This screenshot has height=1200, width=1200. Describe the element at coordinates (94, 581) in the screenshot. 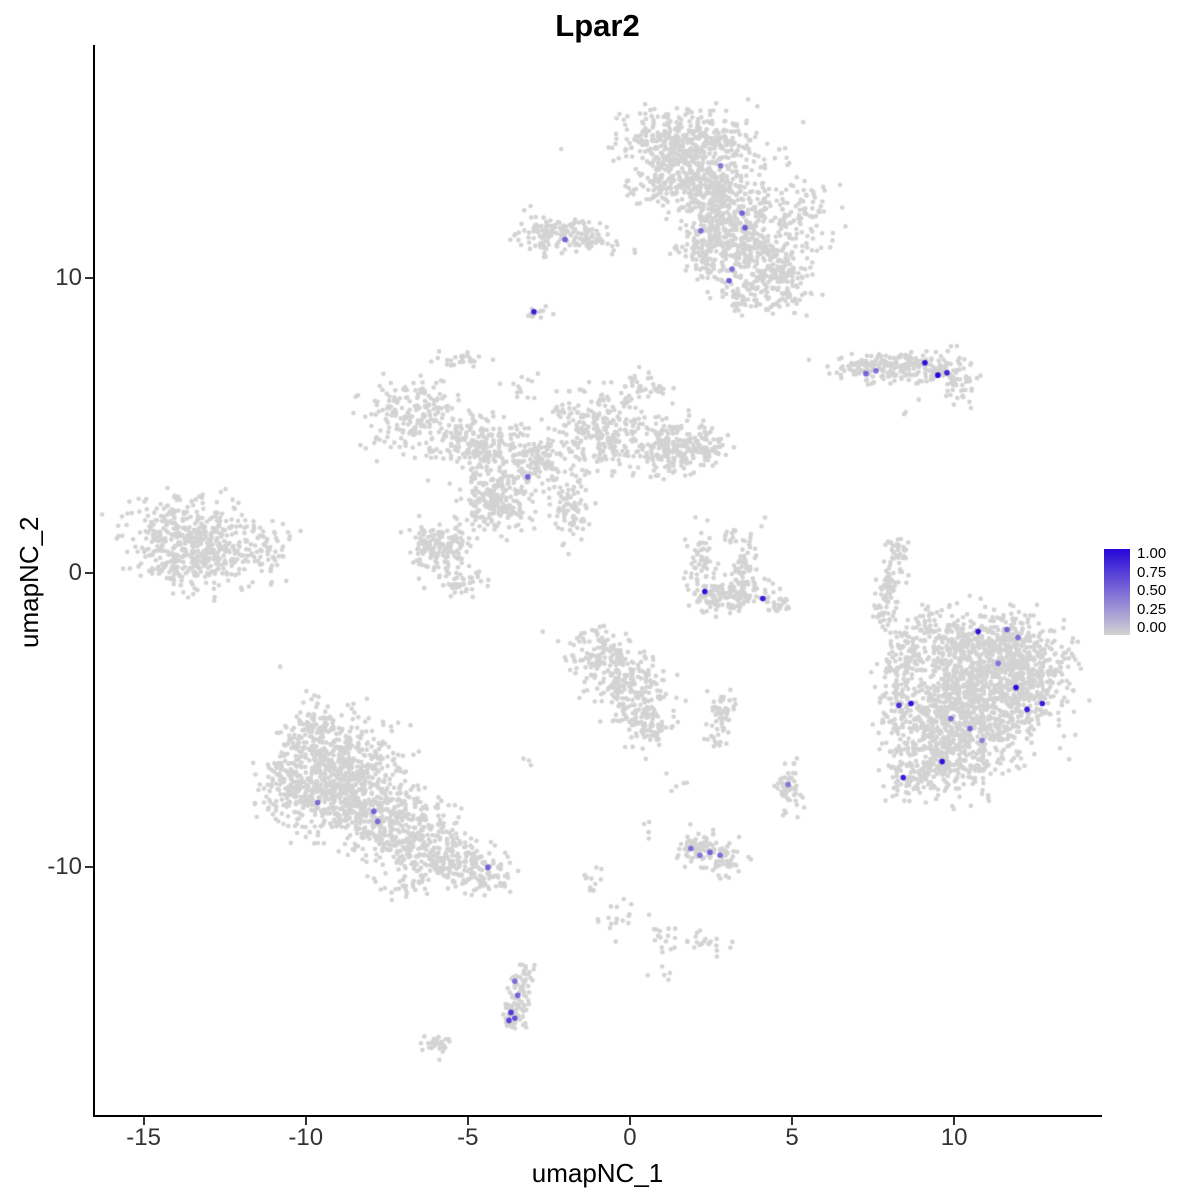

I see `y-axis-line` at that location.